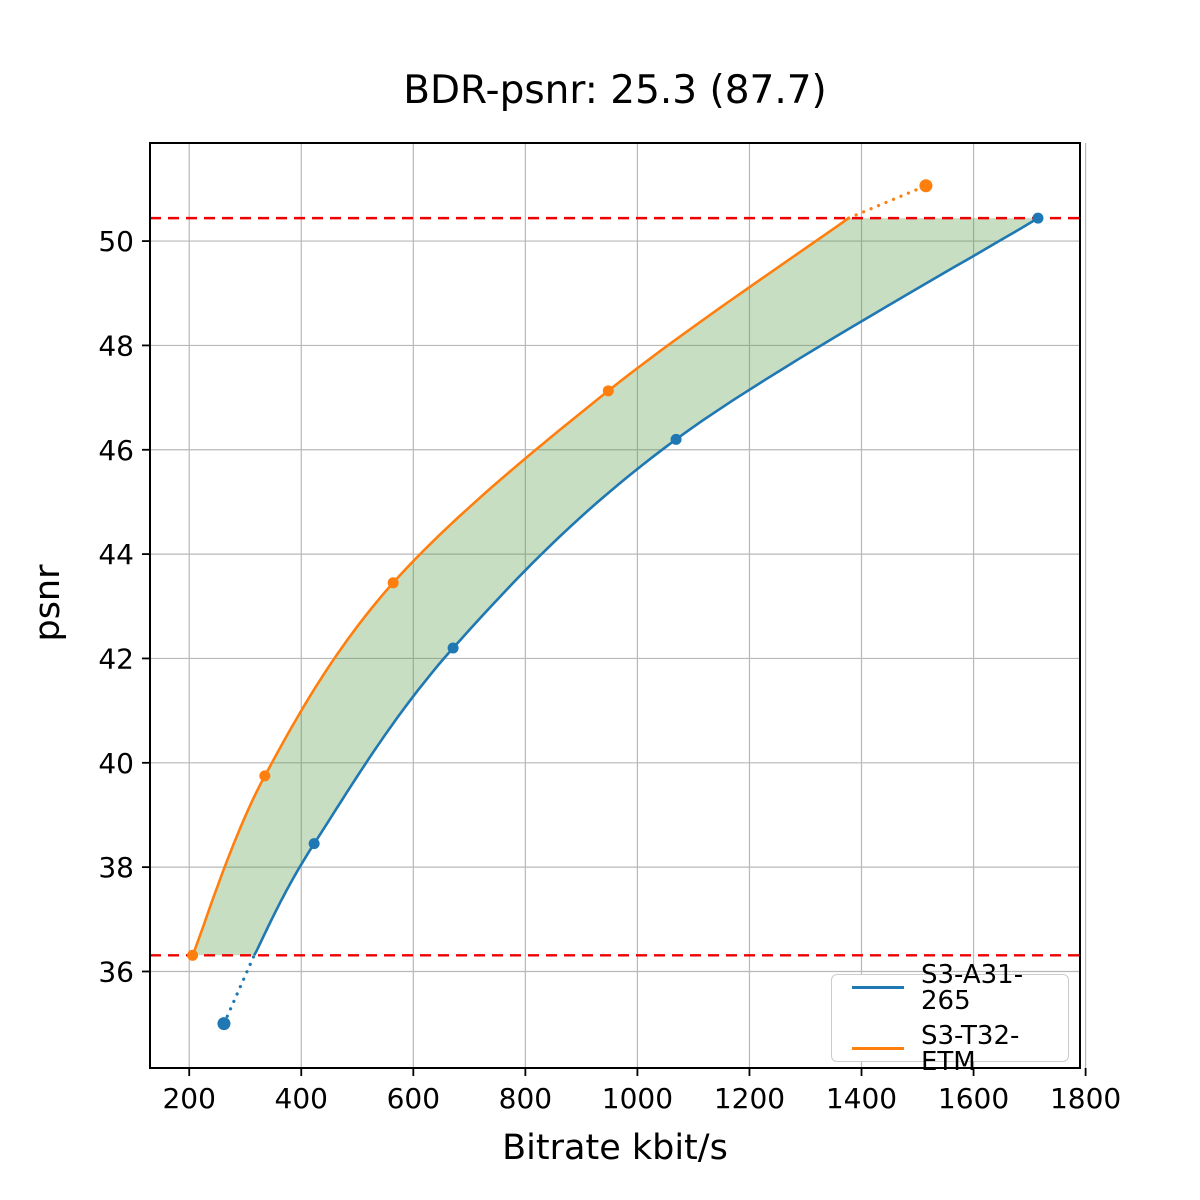 Image resolution: width=1200 pixels, height=1200 pixels. Describe the element at coordinates (116, 241) in the screenshot. I see `y-tick-label: 50` at that location.